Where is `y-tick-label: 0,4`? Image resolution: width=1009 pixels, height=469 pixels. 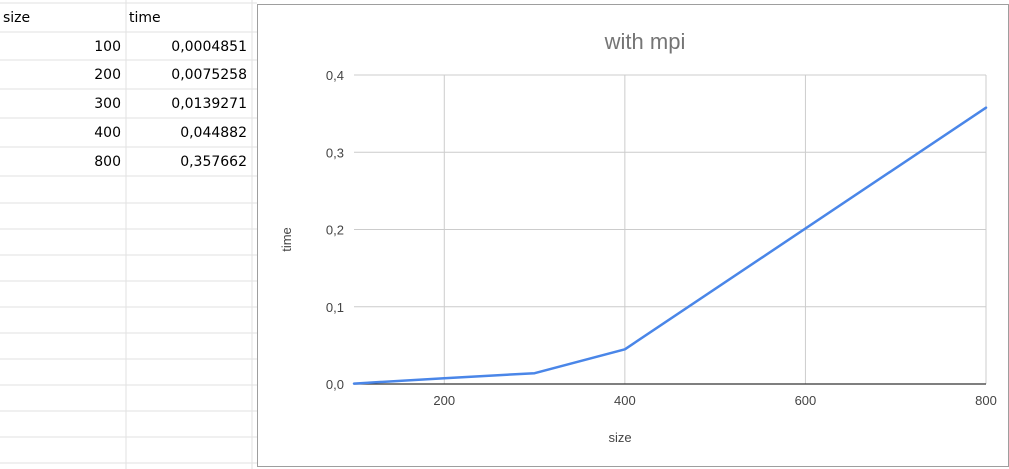
y-tick-label: 0,4 is located at coordinates (335, 75).